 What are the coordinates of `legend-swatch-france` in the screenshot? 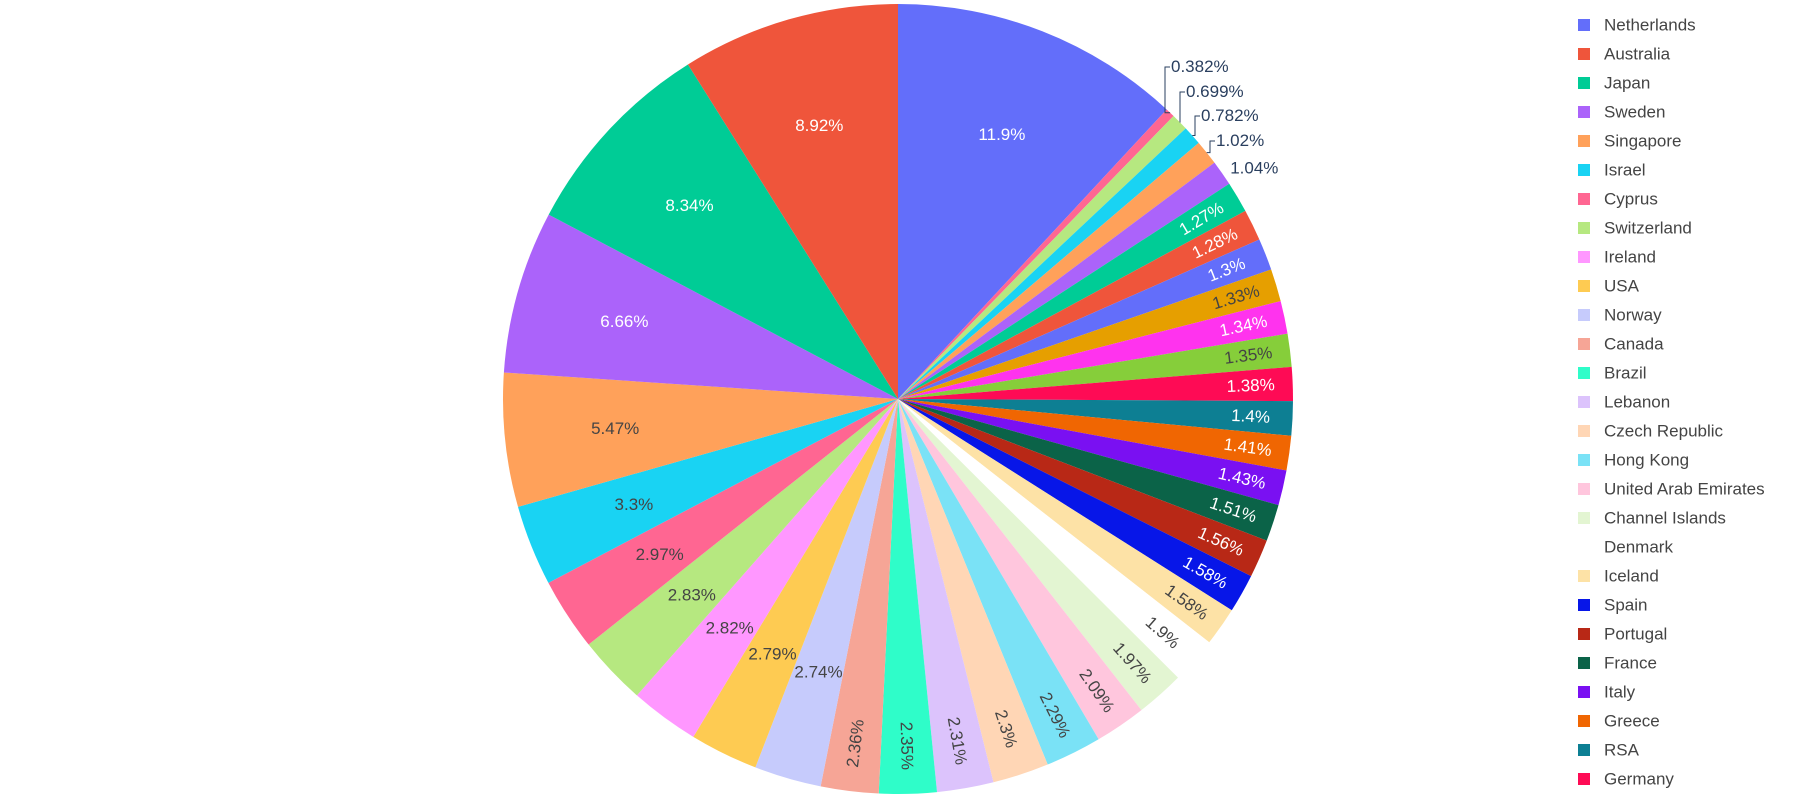 It's located at (1584, 663).